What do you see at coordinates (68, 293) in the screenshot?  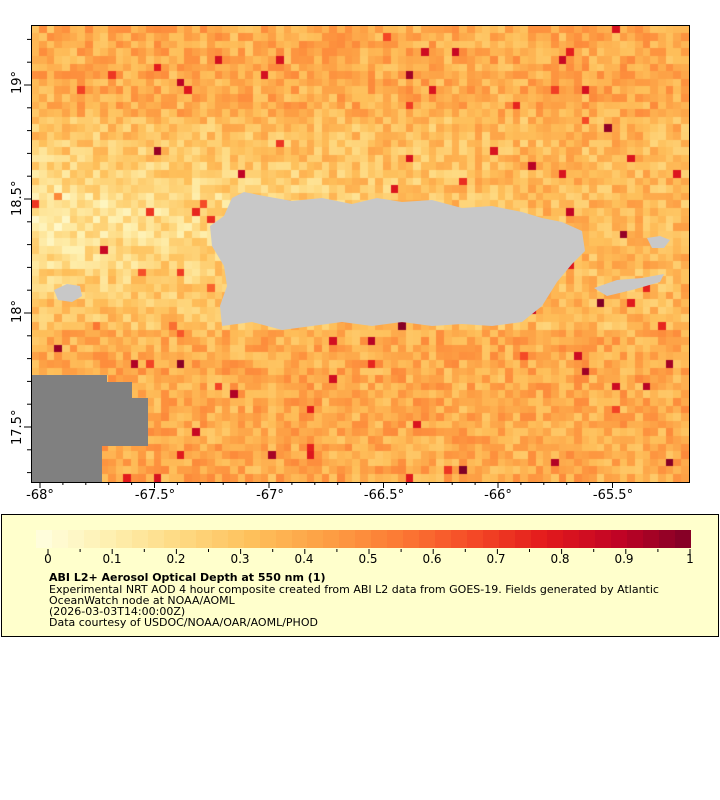 I see `mona-island-land` at bounding box center [68, 293].